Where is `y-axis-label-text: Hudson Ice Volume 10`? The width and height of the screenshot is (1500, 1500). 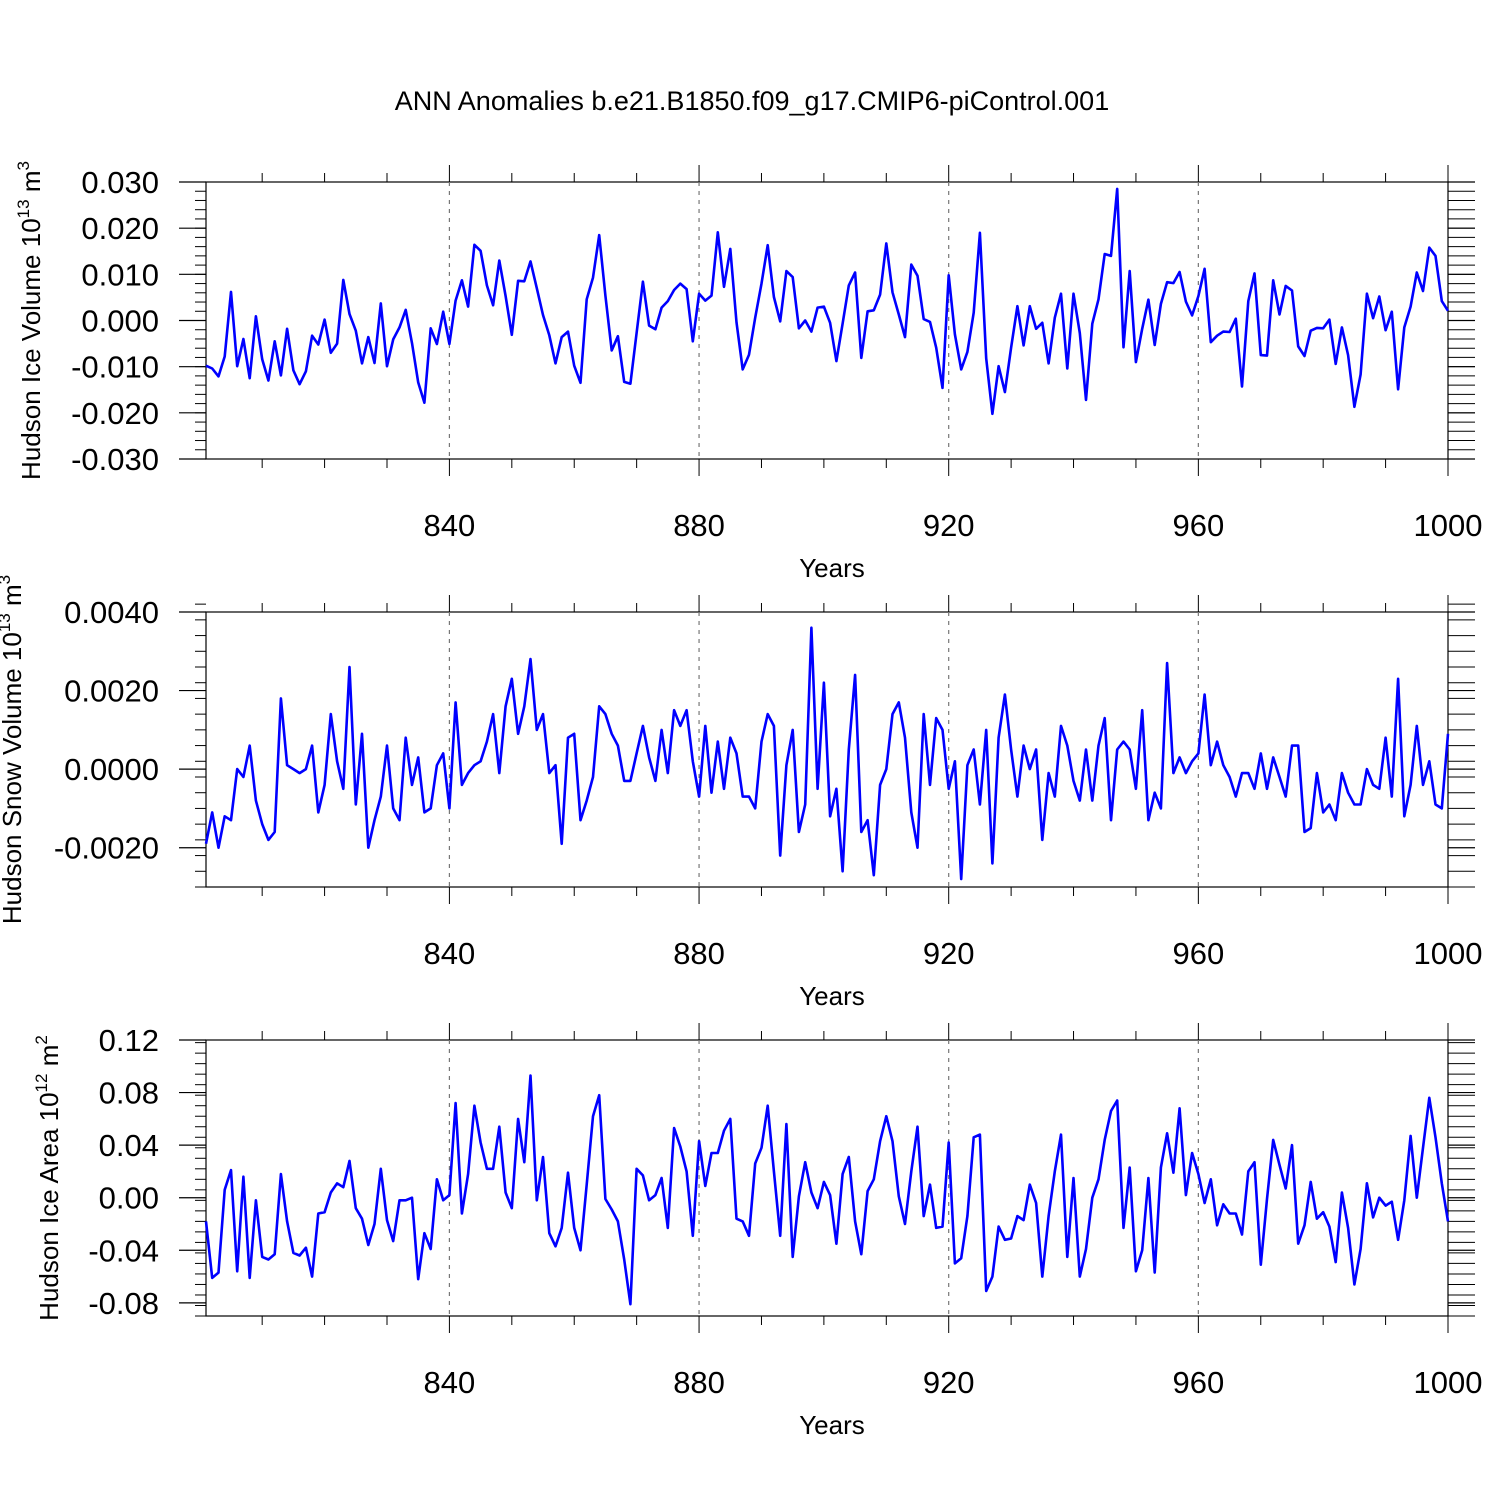
y-axis-label-text: Hudson Ice Volume 10 is located at coordinates (31, 349).